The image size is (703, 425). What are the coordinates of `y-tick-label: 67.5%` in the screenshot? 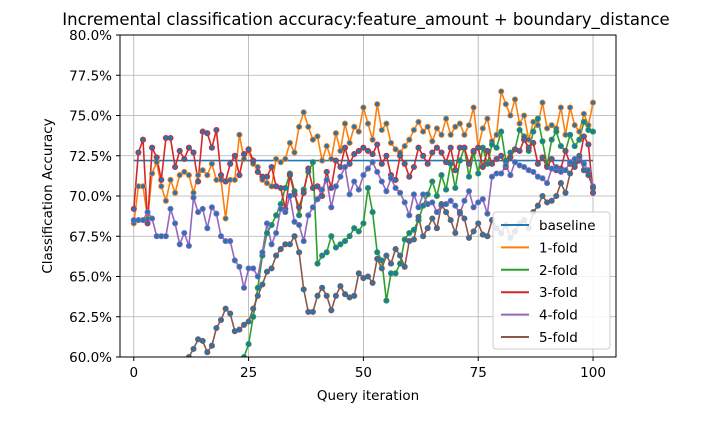 It's located at (90, 237).